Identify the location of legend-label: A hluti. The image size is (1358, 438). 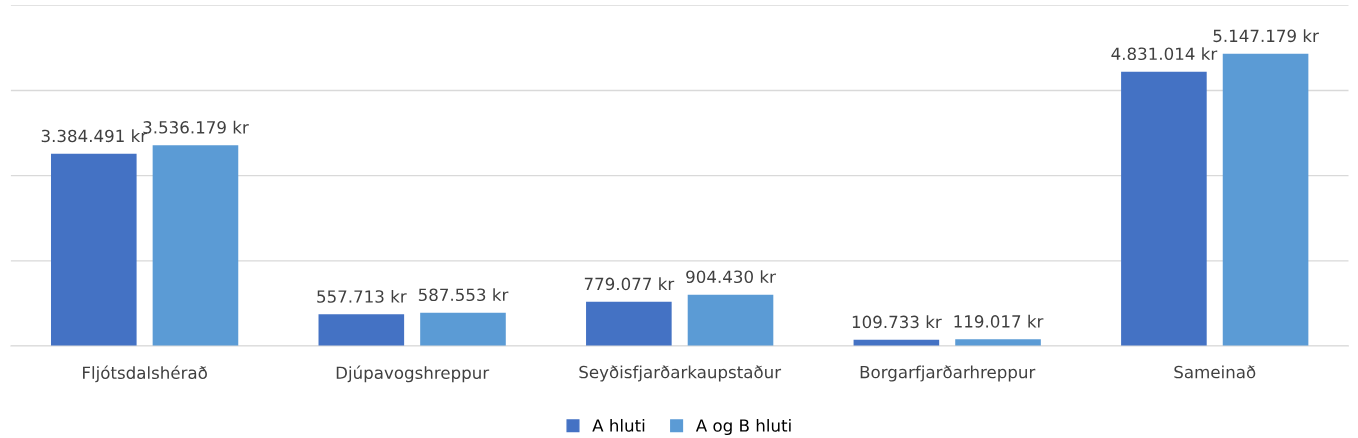
(618, 425).